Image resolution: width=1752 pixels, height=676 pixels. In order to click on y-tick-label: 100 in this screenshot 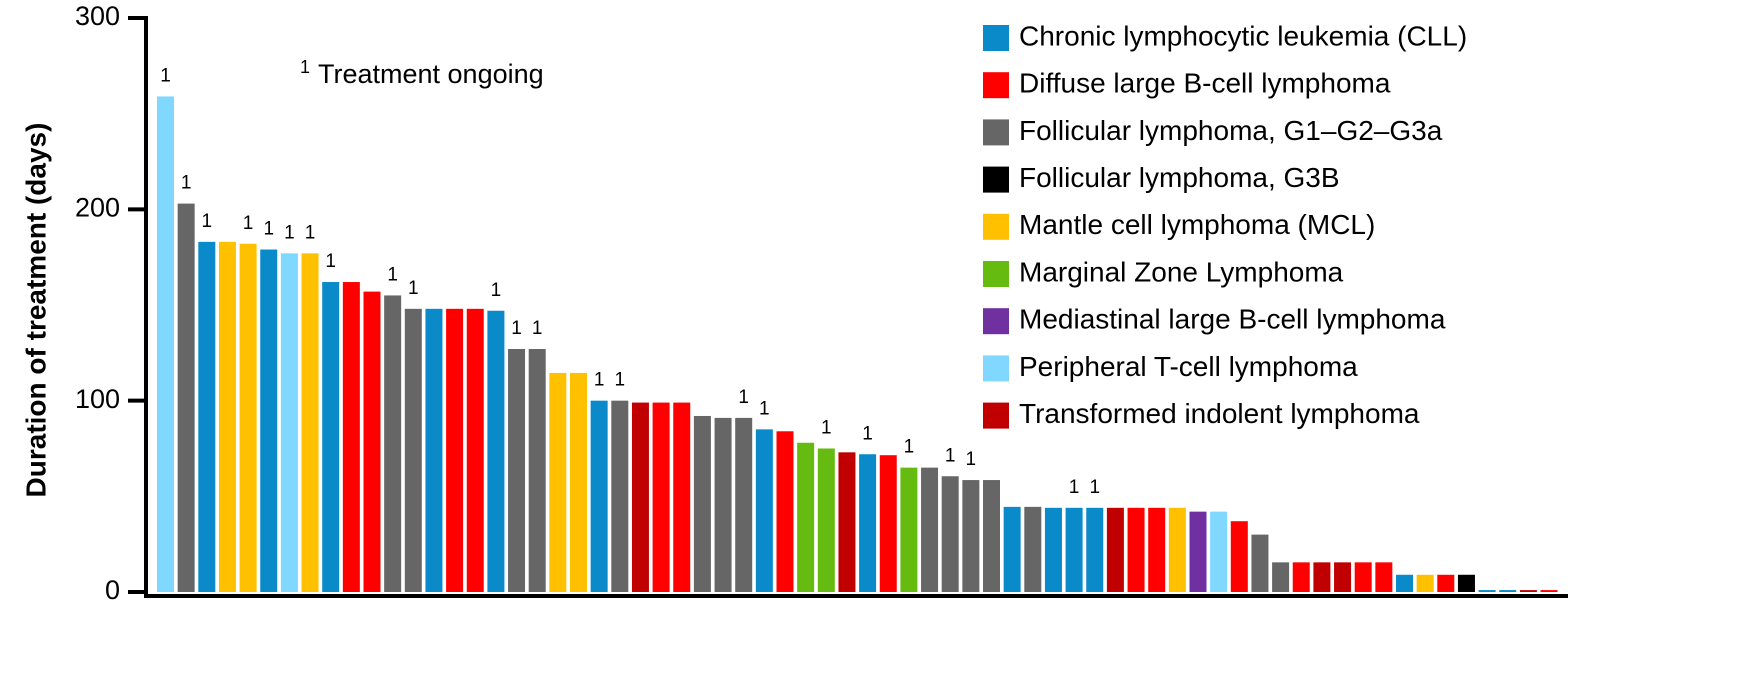, I will do `click(97, 399)`.